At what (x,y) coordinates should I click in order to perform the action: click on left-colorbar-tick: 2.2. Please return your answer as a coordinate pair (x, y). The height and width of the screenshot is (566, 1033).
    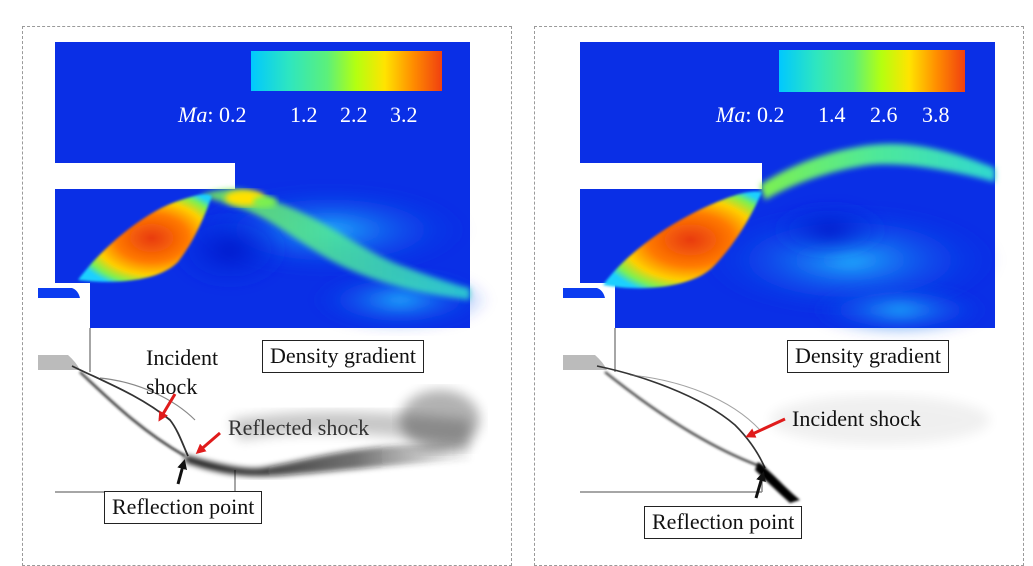
    Looking at the image, I should click on (354, 114).